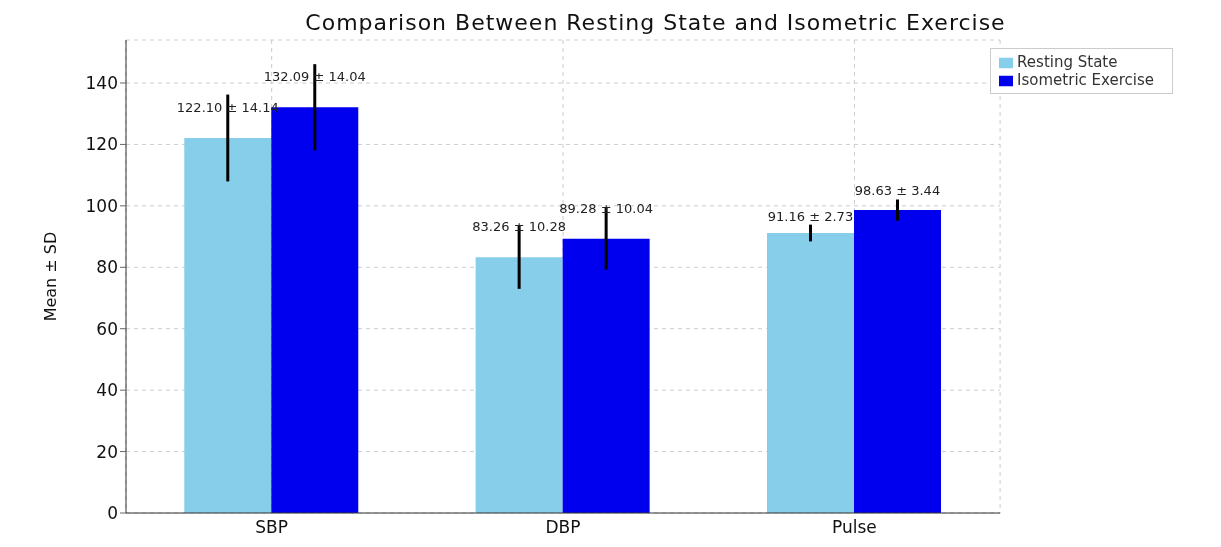  Describe the element at coordinates (101, 83) in the screenshot. I see `y-tick-label: 140` at that location.